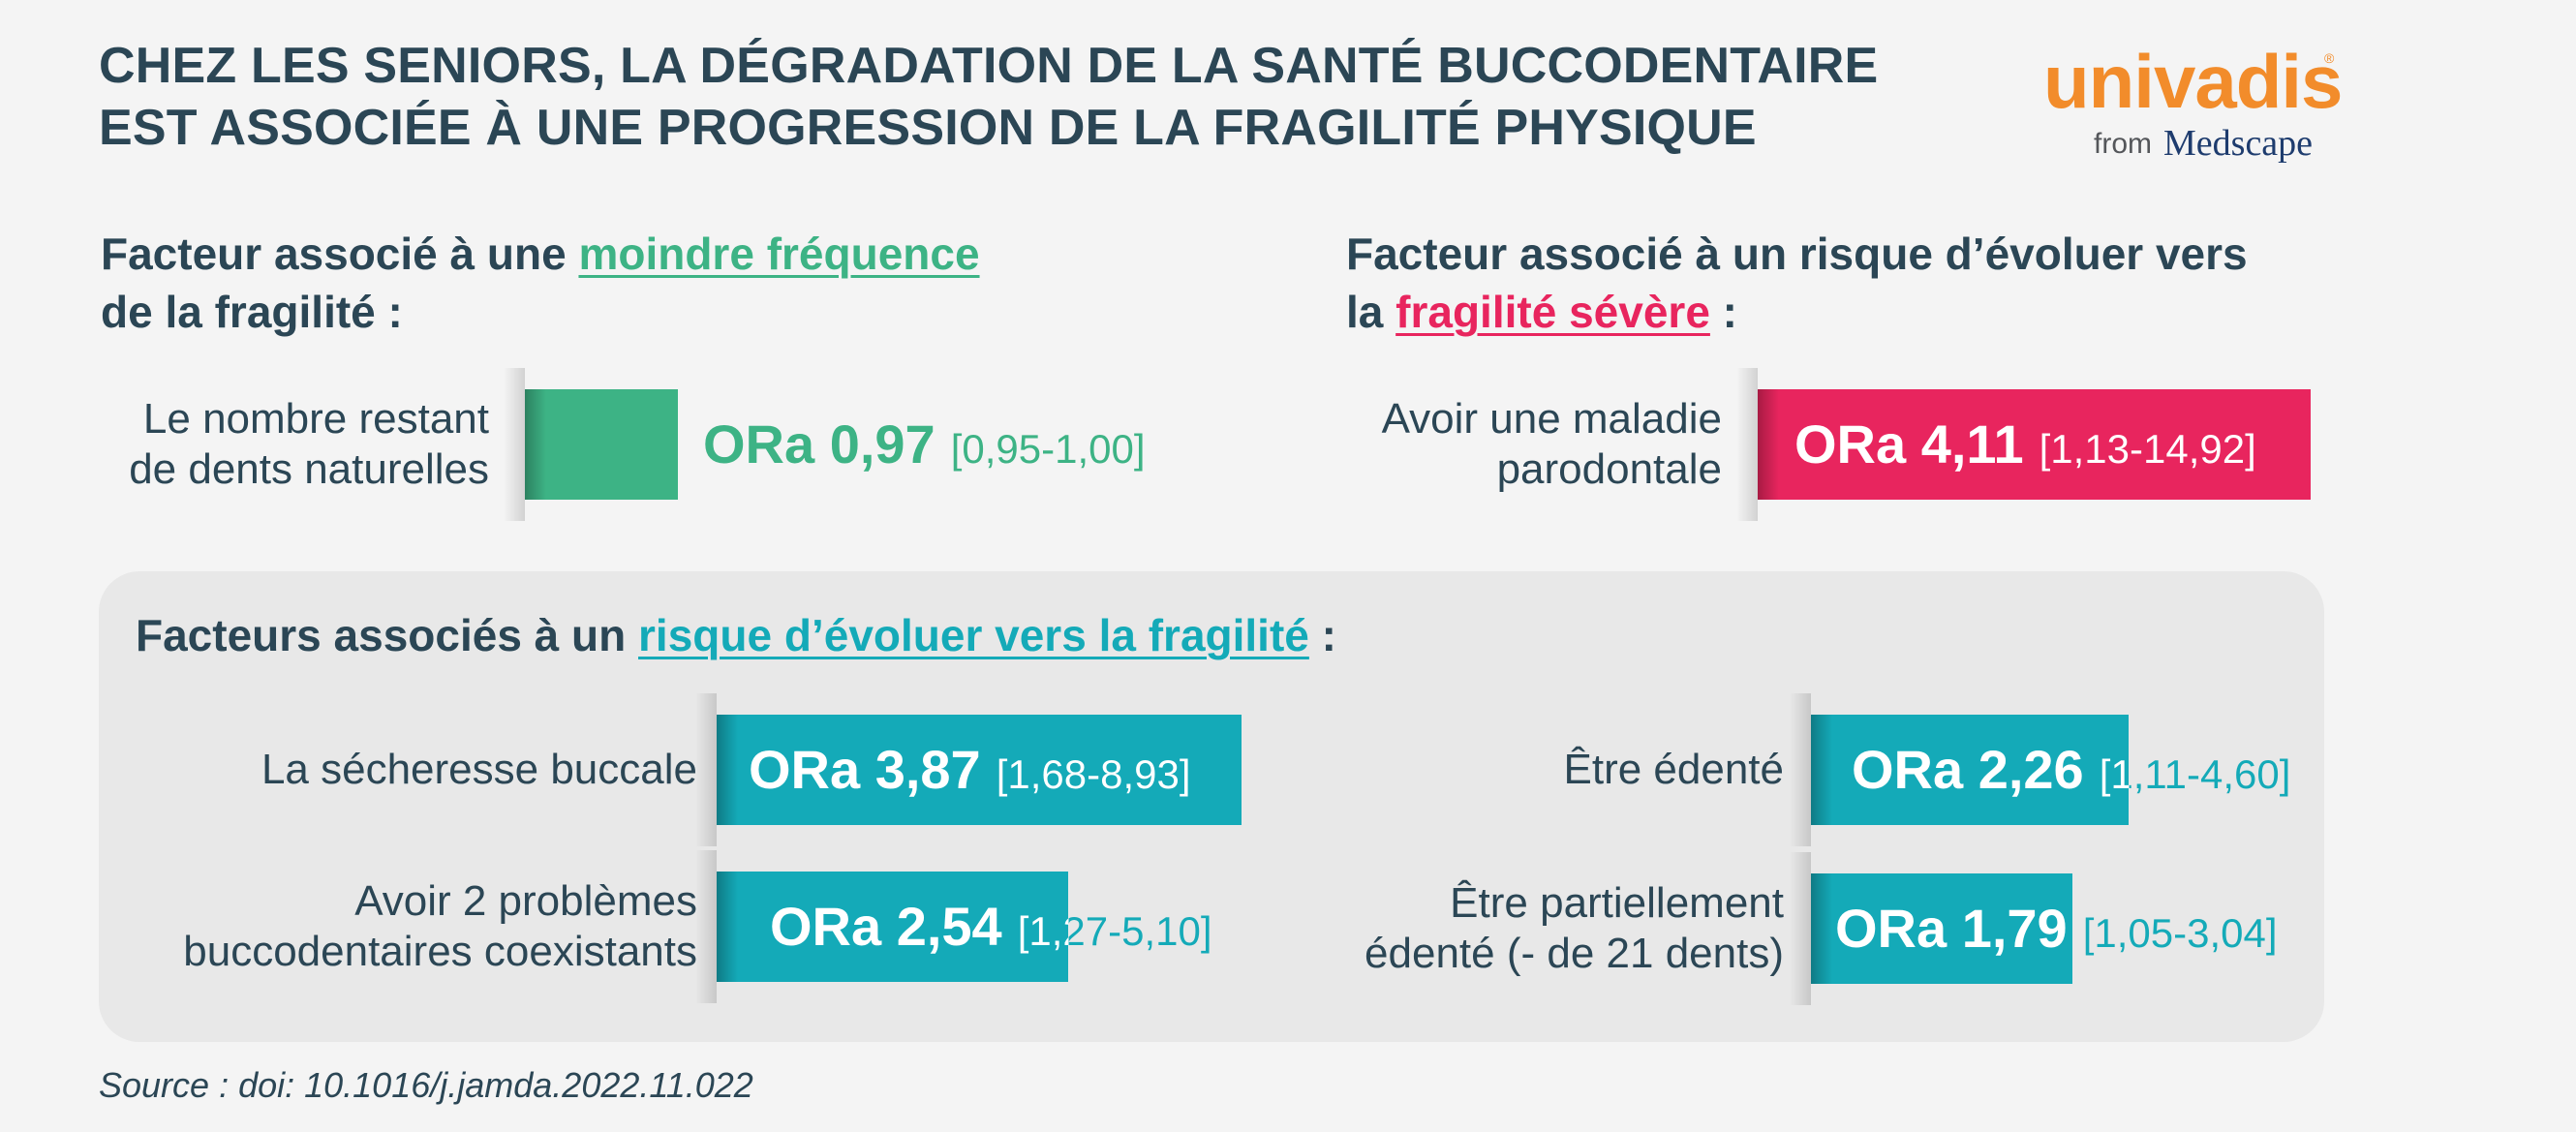 The width and height of the screenshot is (2576, 1132). Describe the element at coordinates (387, 635) in the screenshot. I see `heading-frailty-pre: Facteurs associés à un` at that location.